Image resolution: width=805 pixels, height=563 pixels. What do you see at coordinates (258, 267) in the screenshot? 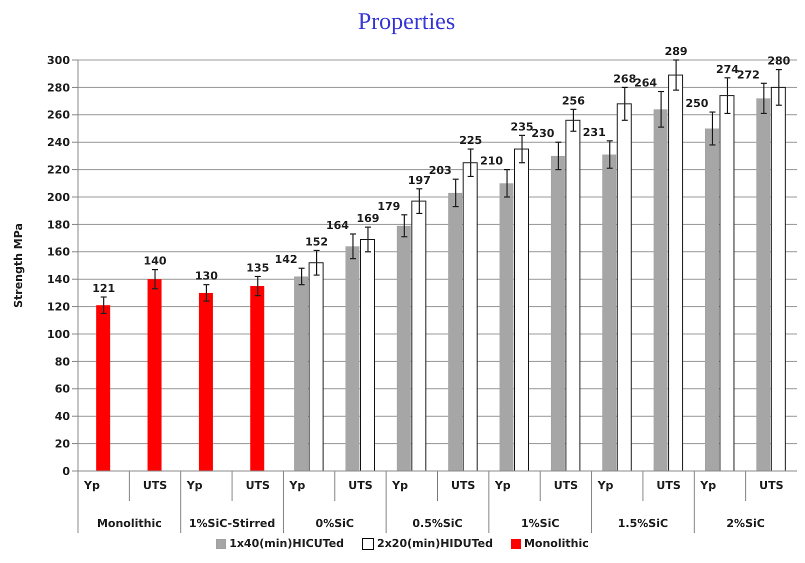
I see `data-label: 135` at bounding box center [258, 267].